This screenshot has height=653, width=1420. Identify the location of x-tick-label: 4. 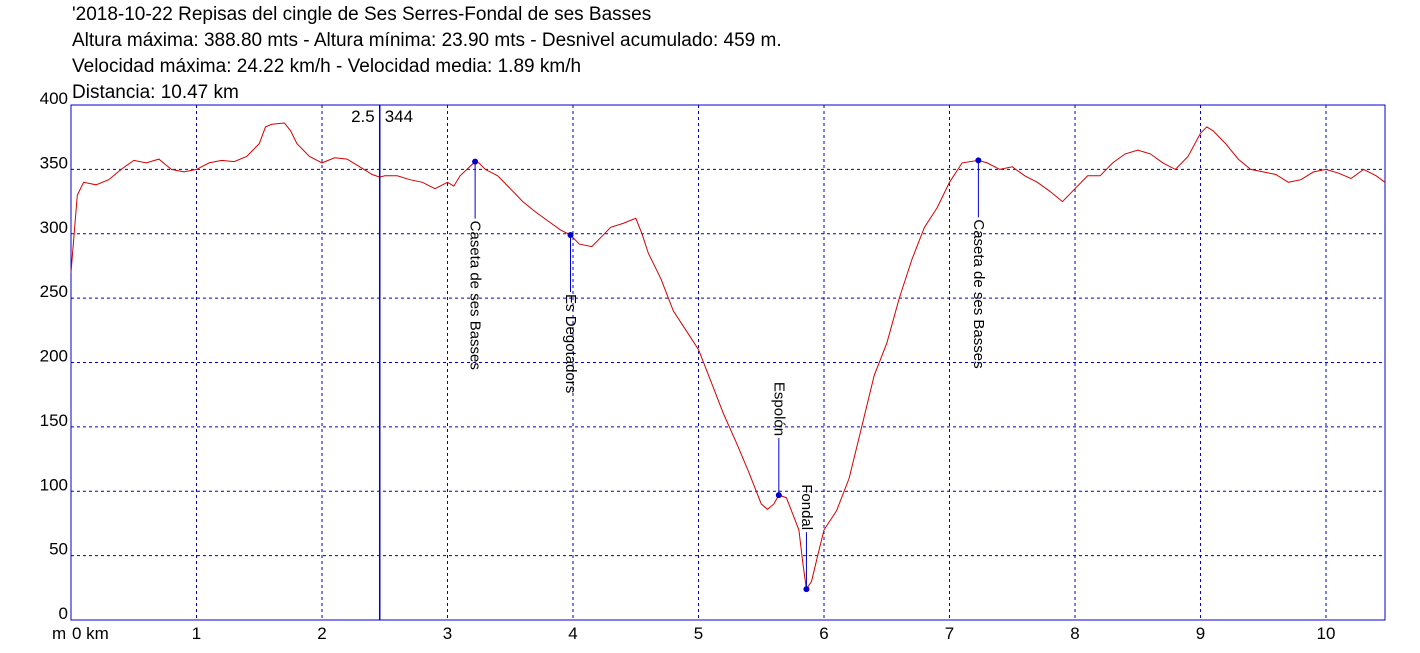
(572, 633).